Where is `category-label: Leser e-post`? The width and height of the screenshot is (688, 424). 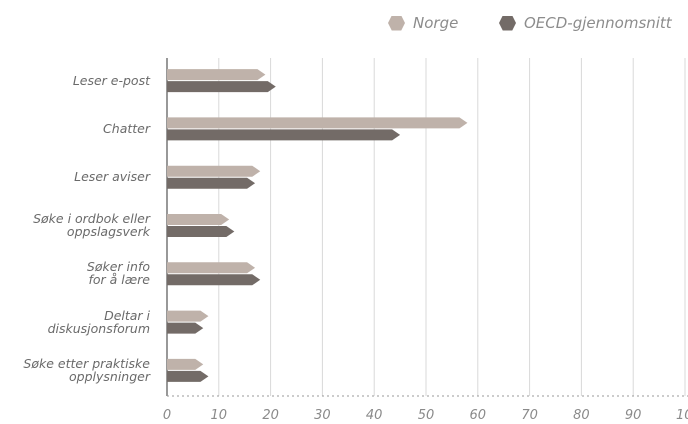 category-label: Leser e-post is located at coordinates (111, 80).